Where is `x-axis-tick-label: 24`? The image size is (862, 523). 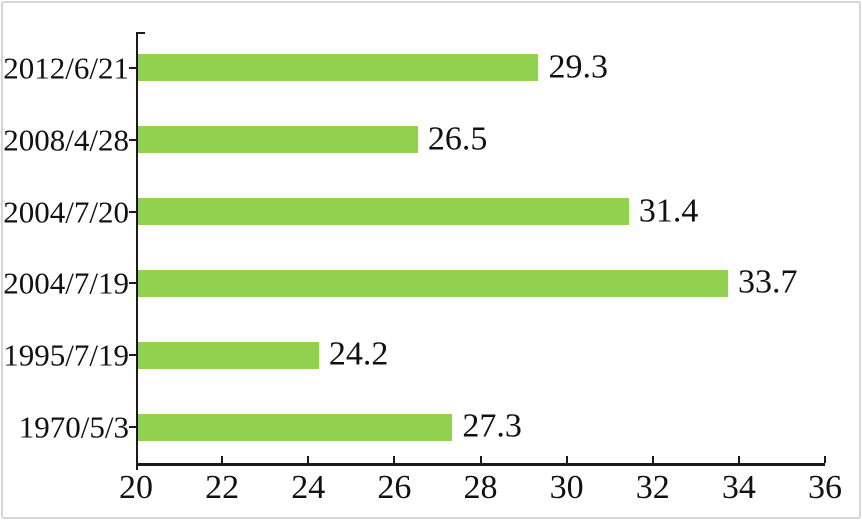 x-axis-tick-label: 24 is located at coordinates (308, 487).